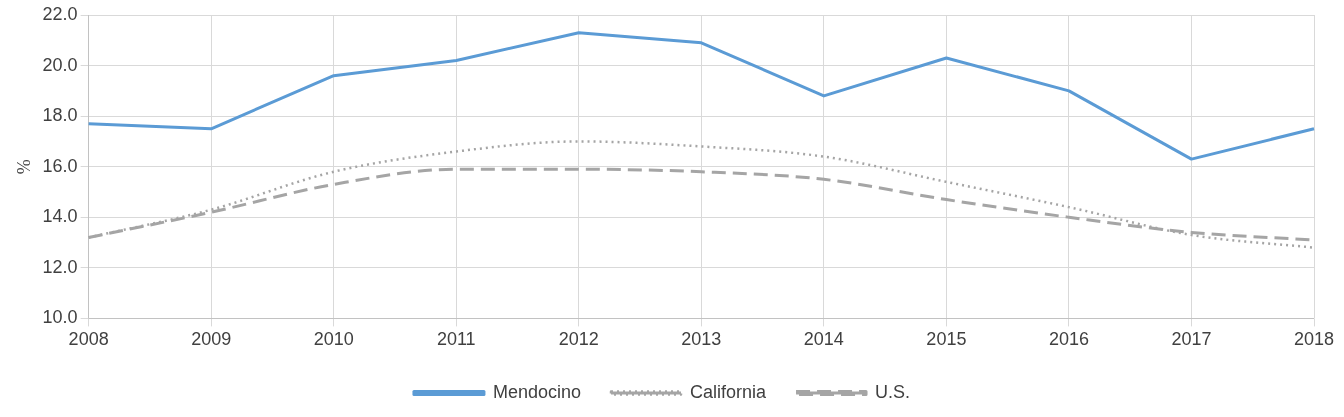 The width and height of the screenshot is (1344, 417). I want to click on y-tick-label: 16.0, so click(60, 165).